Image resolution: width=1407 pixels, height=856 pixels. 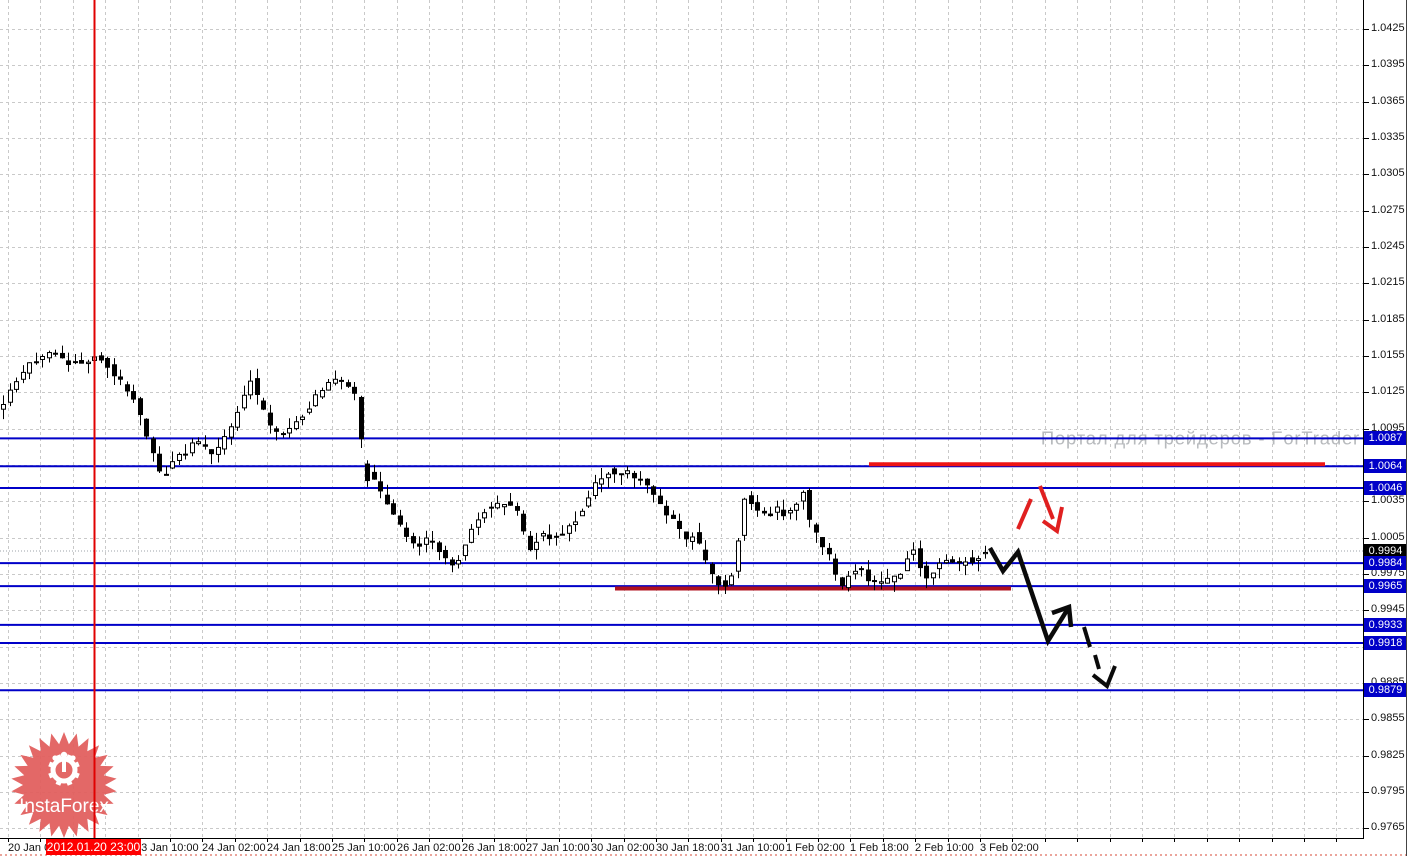 What do you see at coordinates (1385, 586) in the screenshot?
I see `price-level-label: 0.9965` at bounding box center [1385, 586].